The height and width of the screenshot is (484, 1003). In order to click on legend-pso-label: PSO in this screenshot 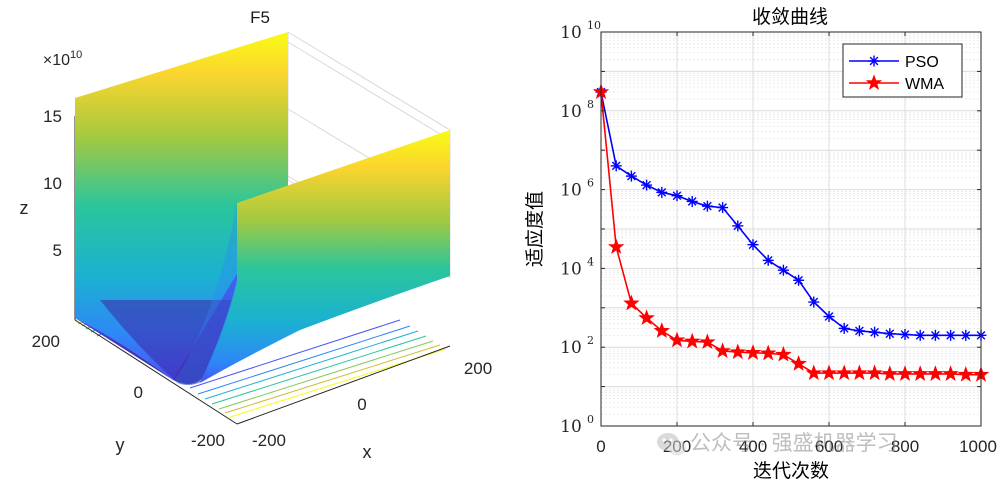, I will do `click(922, 62)`.